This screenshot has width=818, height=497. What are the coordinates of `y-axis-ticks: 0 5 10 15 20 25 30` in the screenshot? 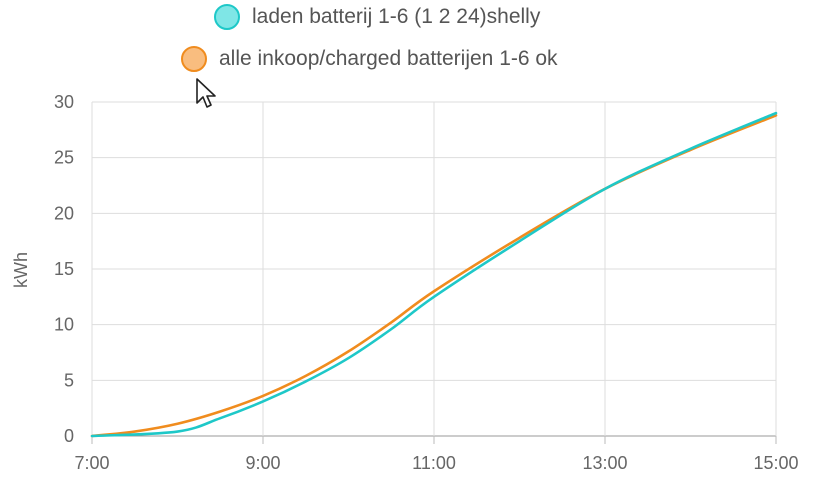 It's located at (64, 269).